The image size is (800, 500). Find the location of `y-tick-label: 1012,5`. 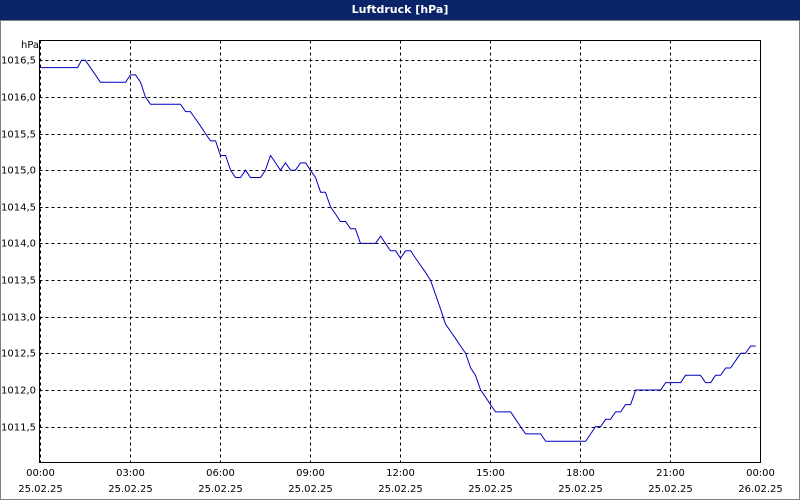

y-tick-label: 1012,5 is located at coordinates (18, 354).